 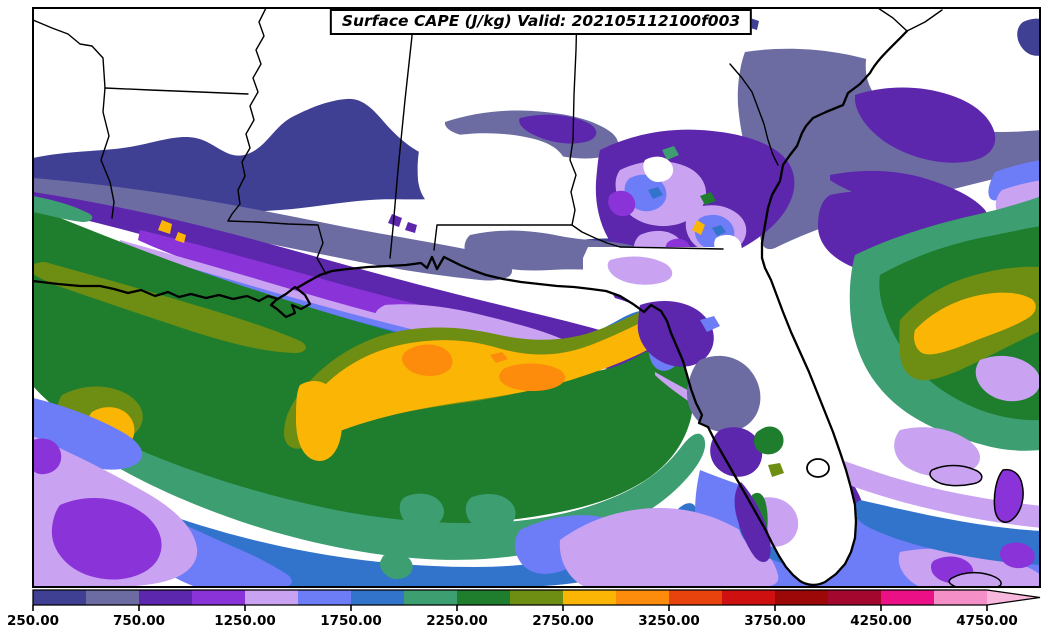 I want to click on colorbar-tick-label: 1250.00, so click(x=245, y=621).